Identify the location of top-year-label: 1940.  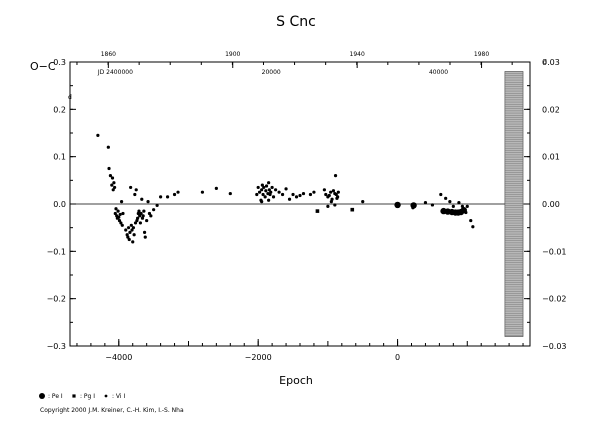
(357, 54).